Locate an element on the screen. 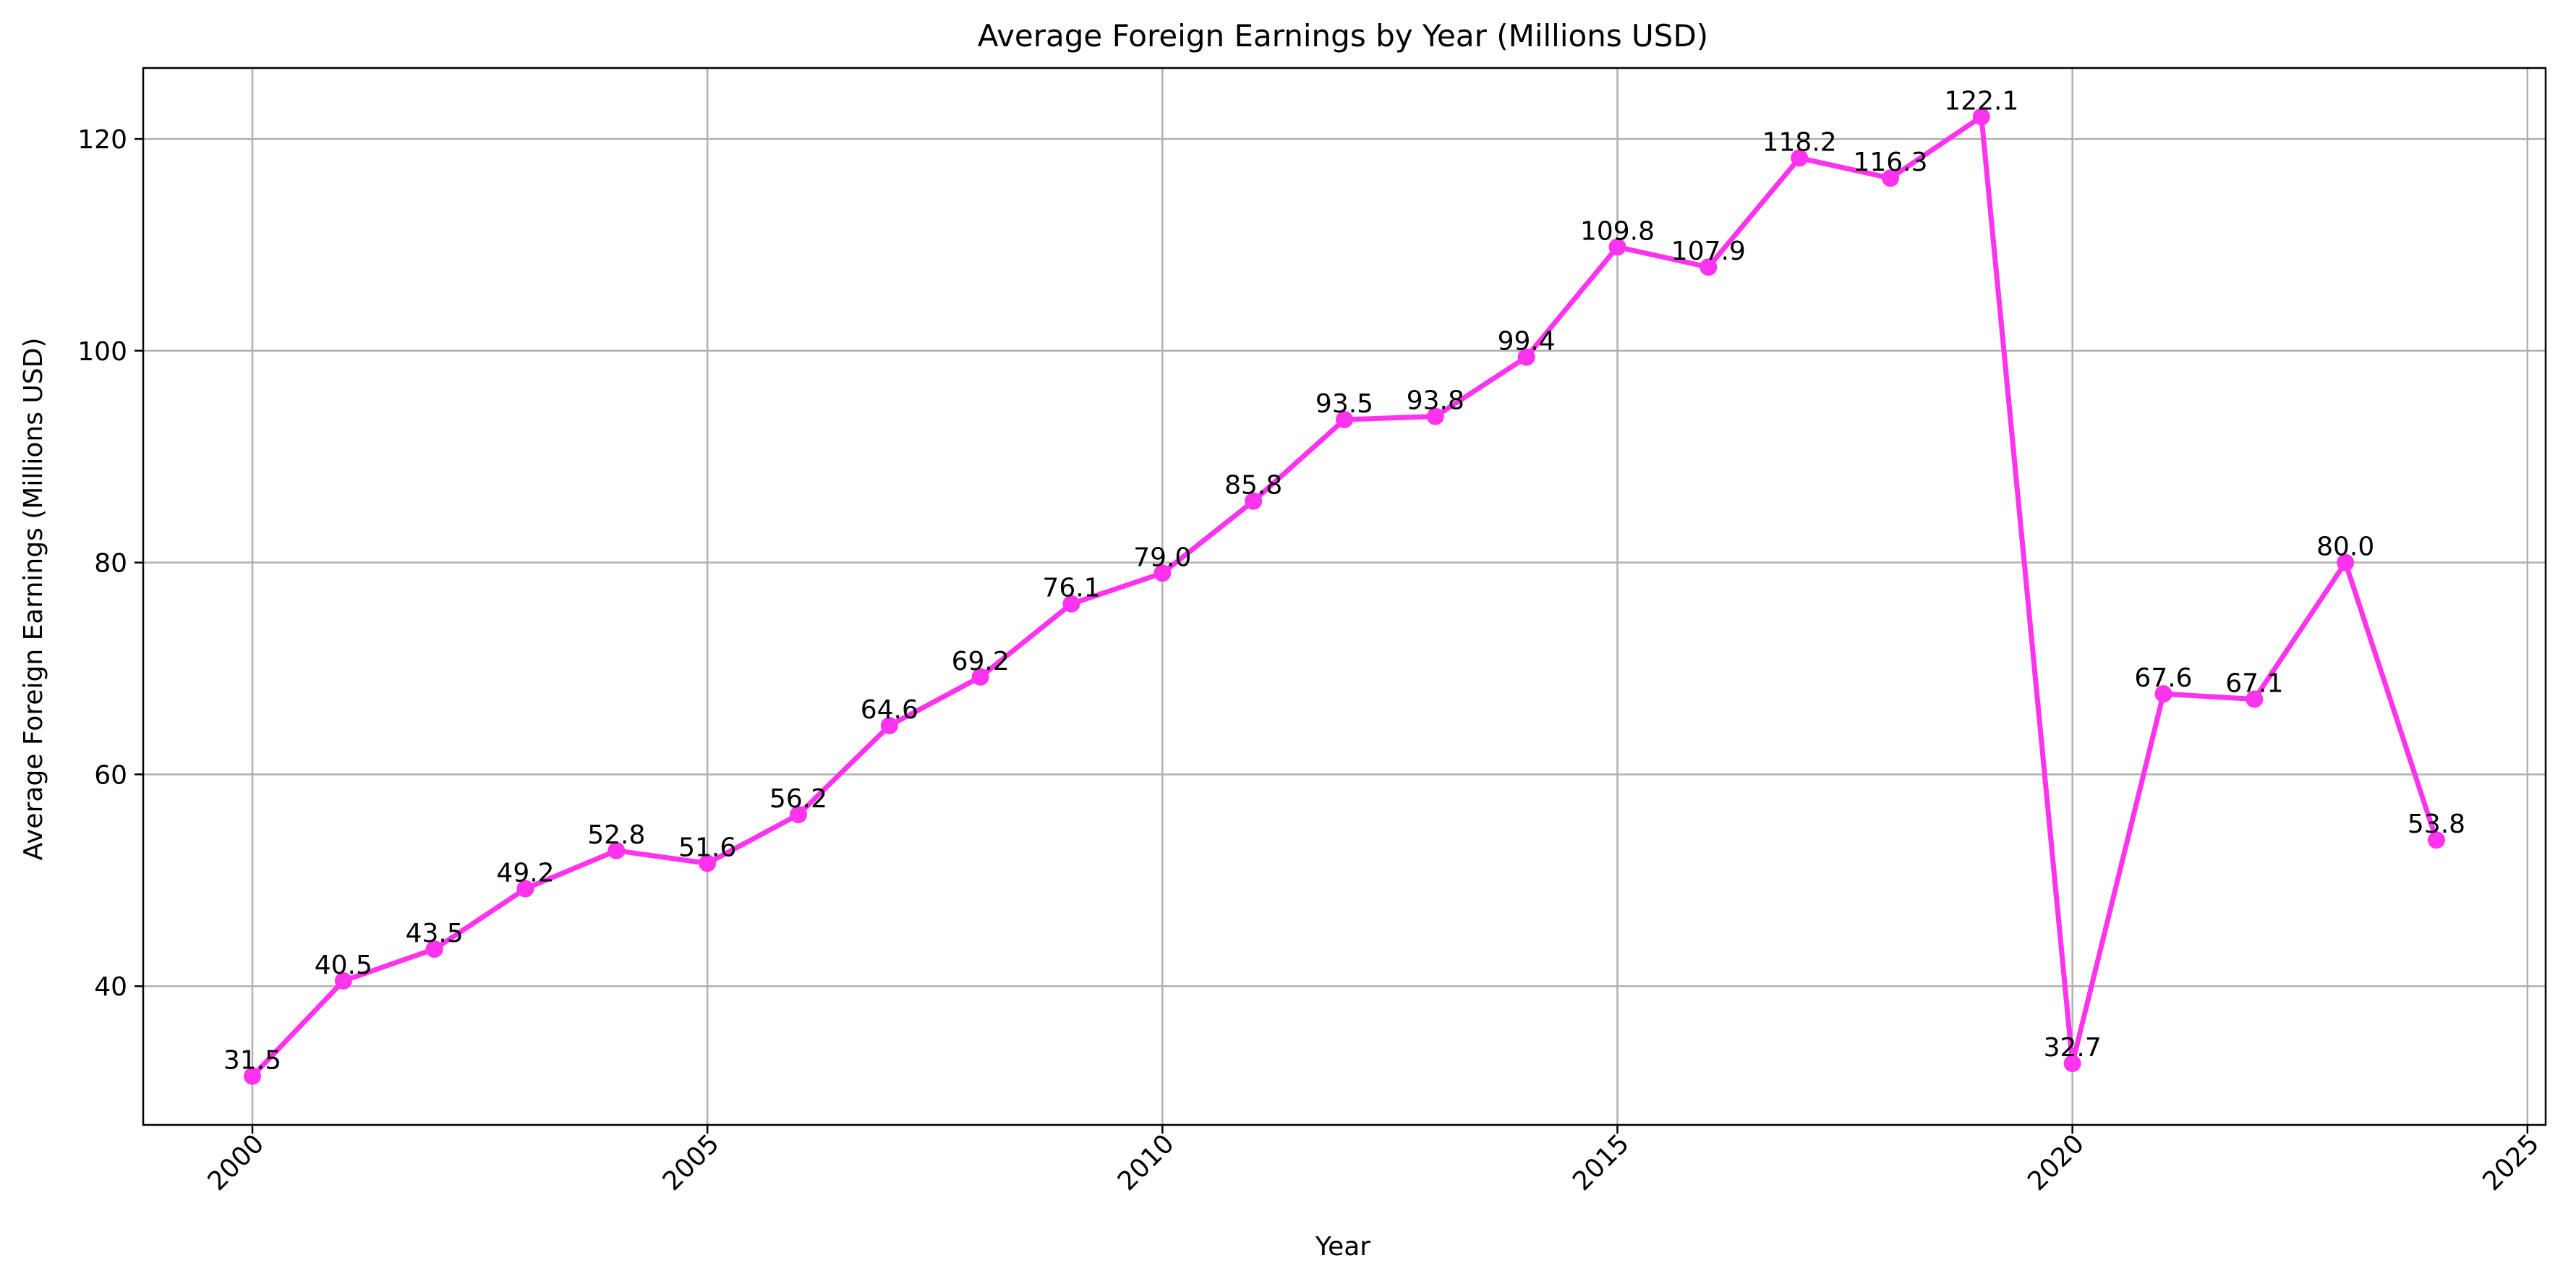 The width and height of the screenshot is (2576, 1279). data-label: 49.2 is located at coordinates (525, 873).